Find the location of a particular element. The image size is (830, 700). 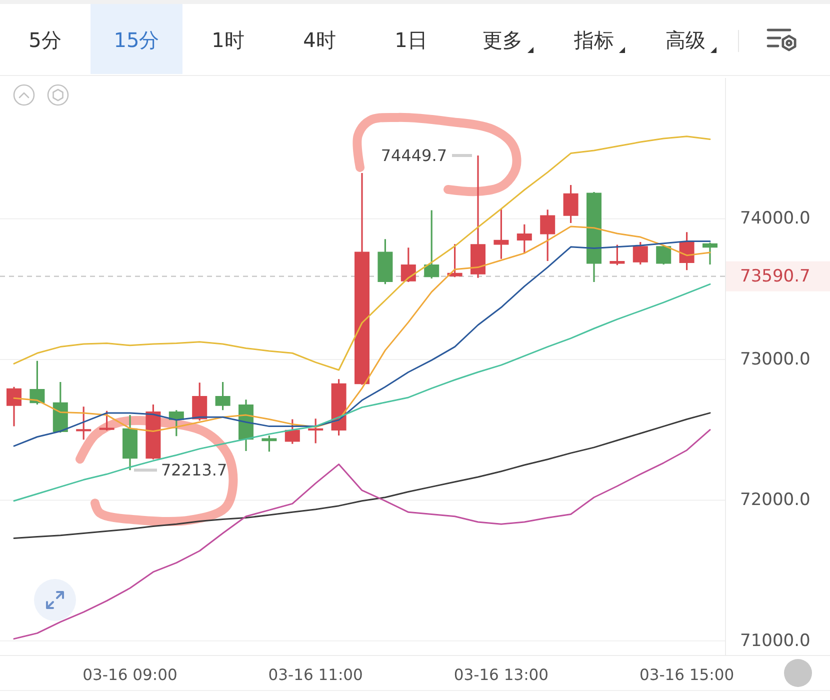

x-tick-label: 03-16 11:00 is located at coordinates (315, 675).